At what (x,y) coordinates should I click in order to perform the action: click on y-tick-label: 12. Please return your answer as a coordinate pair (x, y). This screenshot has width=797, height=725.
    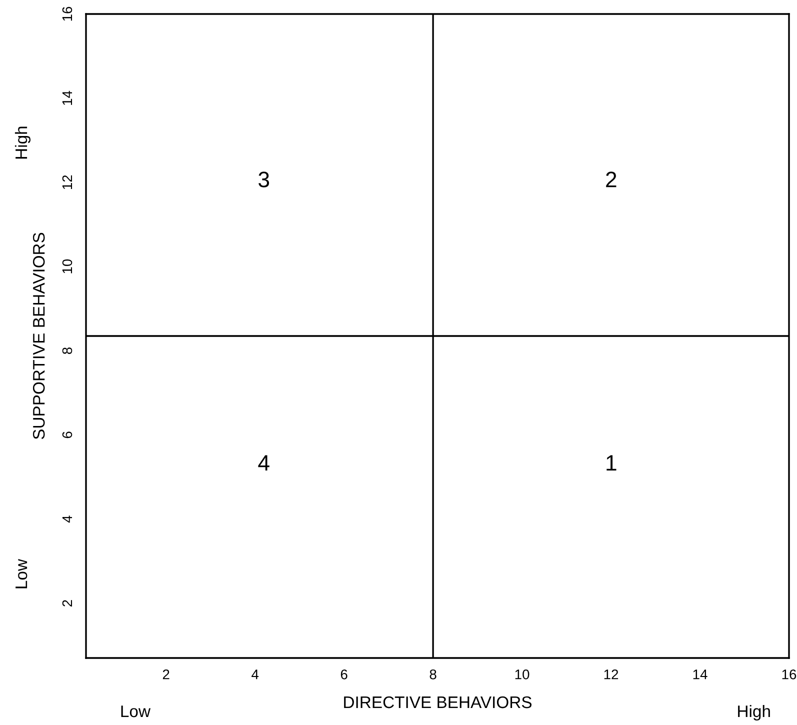
    Looking at the image, I should click on (67, 182).